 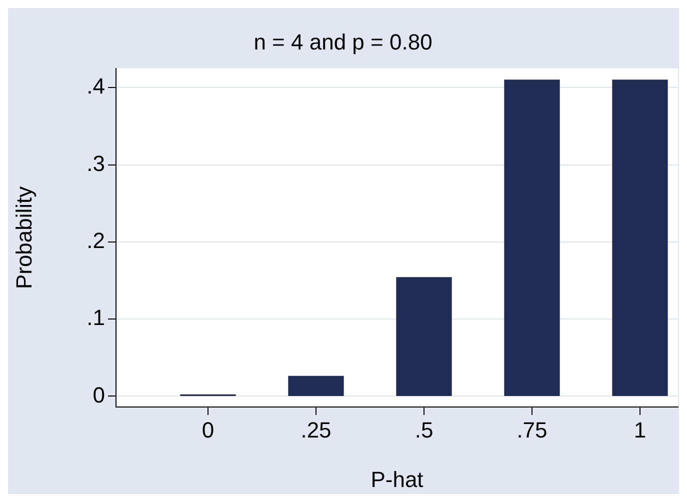 I want to click on y-tick-label: .4, so click(x=95, y=86).